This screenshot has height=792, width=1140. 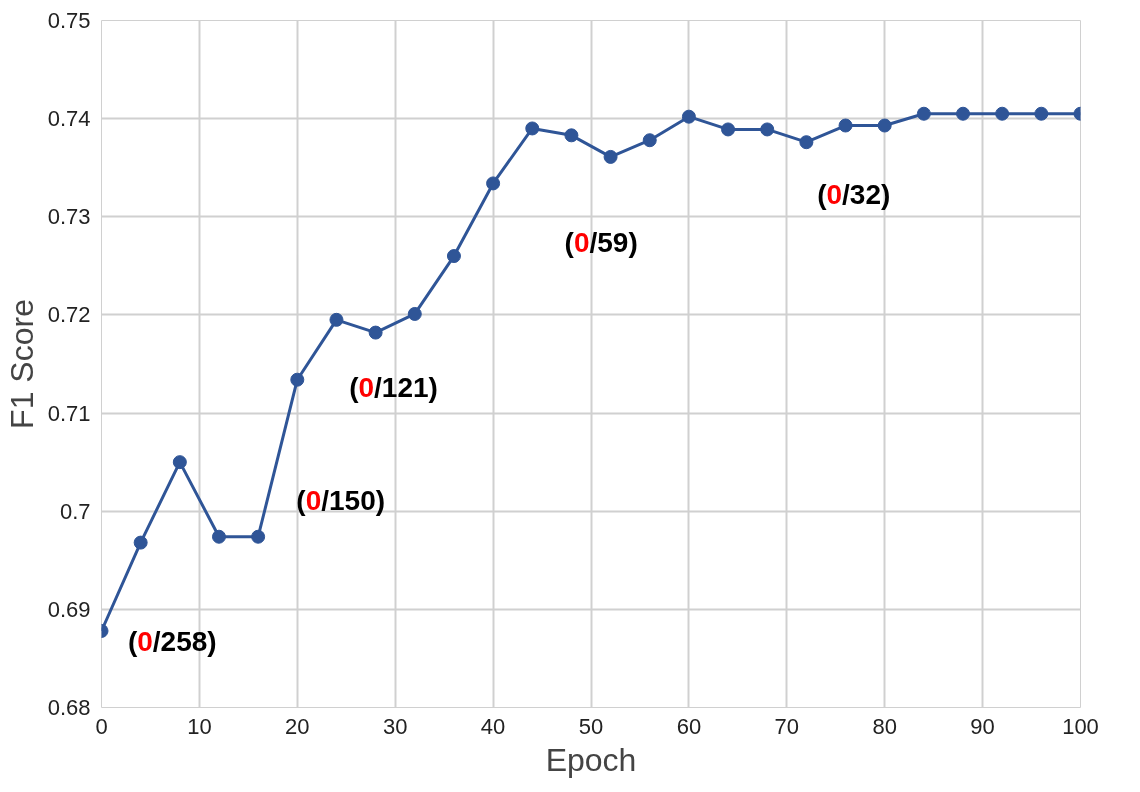 What do you see at coordinates (493, 726) in the screenshot?
I see `x-tick-label: 40` at bounding box center [493, 726].